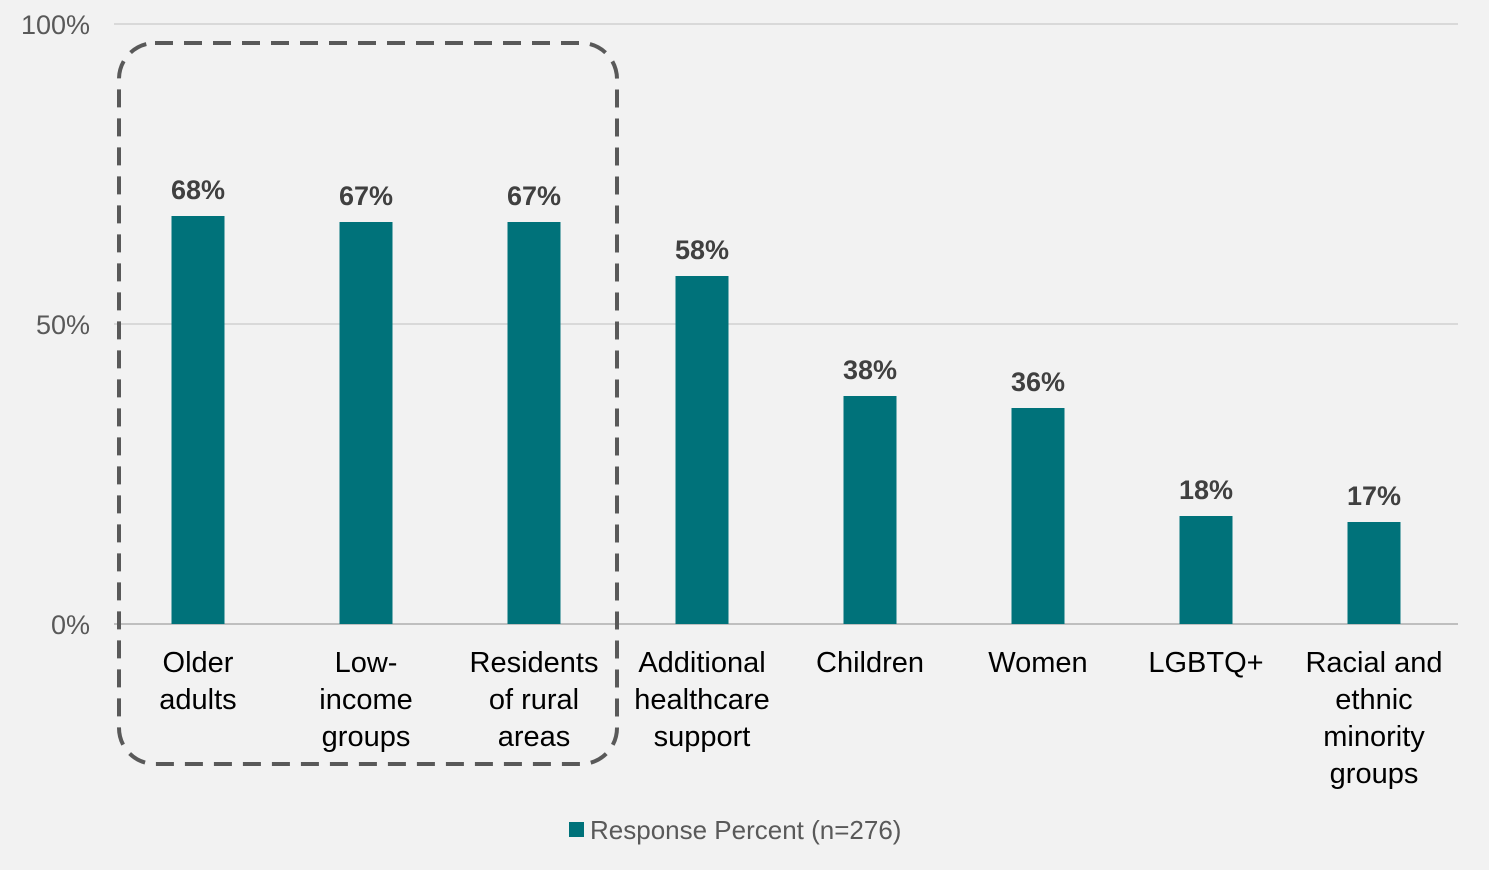  I want to click on data-label: 36%, so click(1038, 382).